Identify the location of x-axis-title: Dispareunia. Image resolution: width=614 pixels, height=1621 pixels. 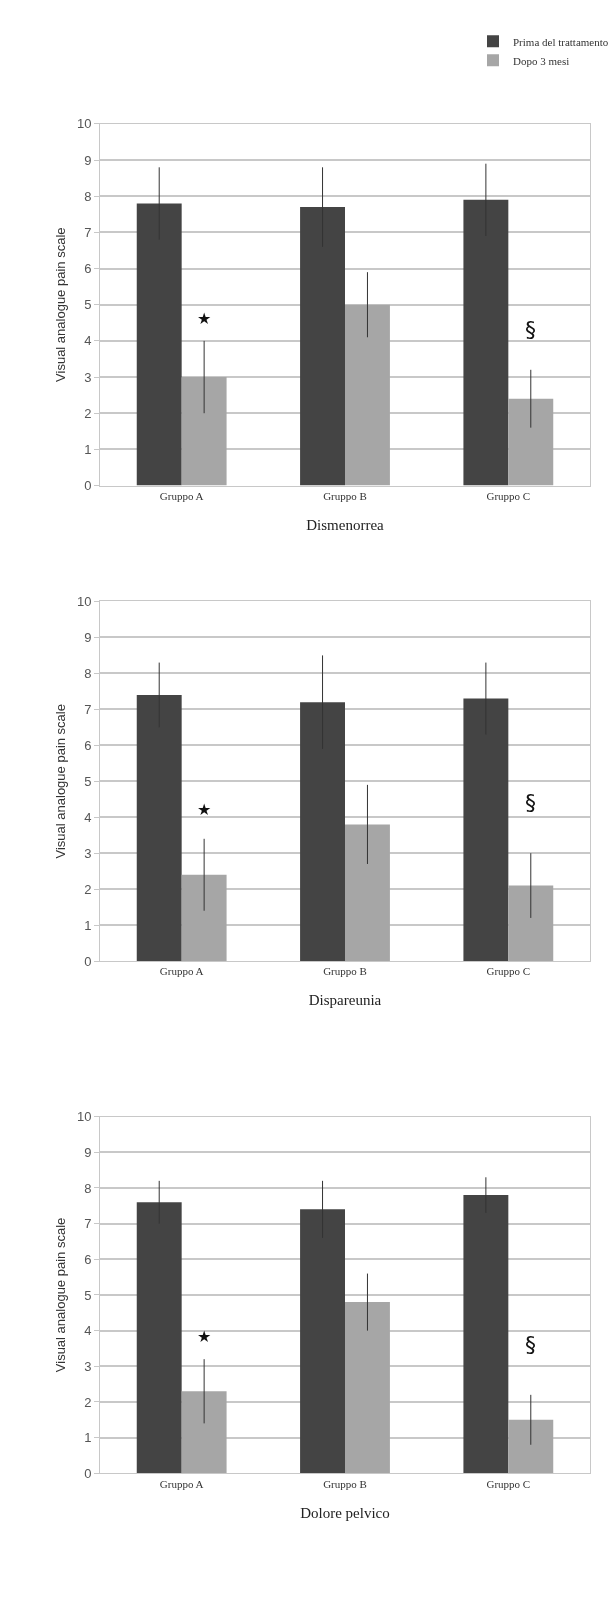
(345, 1000).